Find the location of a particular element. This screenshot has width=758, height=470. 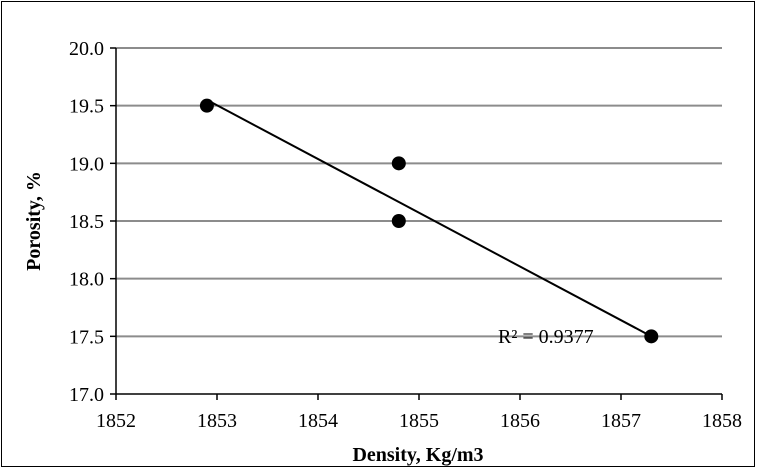

x-tick-label: 1855 is located at coordinates (419, 421).